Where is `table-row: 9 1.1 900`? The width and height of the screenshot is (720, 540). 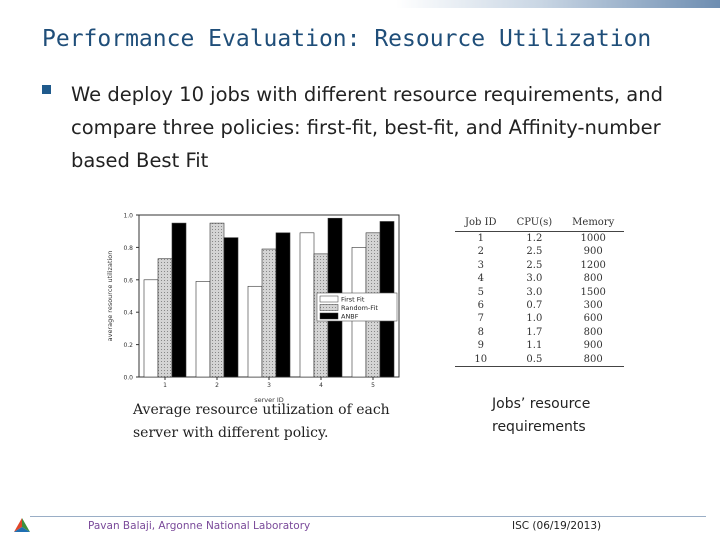
table-row: 9 1.1 900 is located at coordinates (539, 345).